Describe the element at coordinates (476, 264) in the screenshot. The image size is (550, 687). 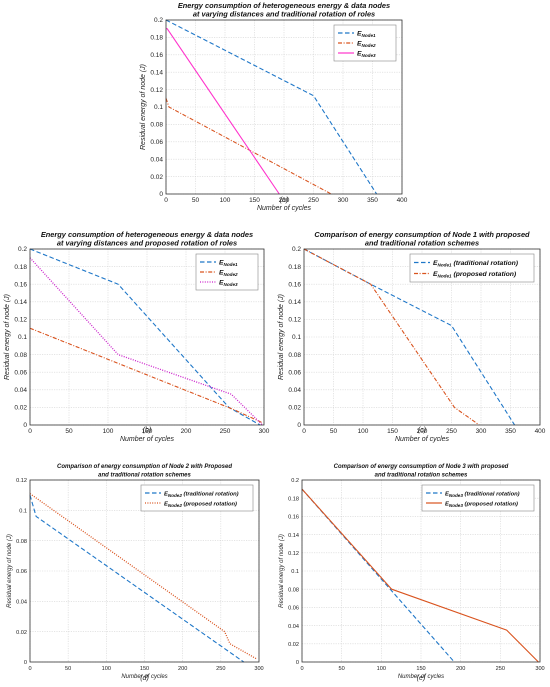
I see `legend-label: ENode1 (traditional rotation)` at that location.